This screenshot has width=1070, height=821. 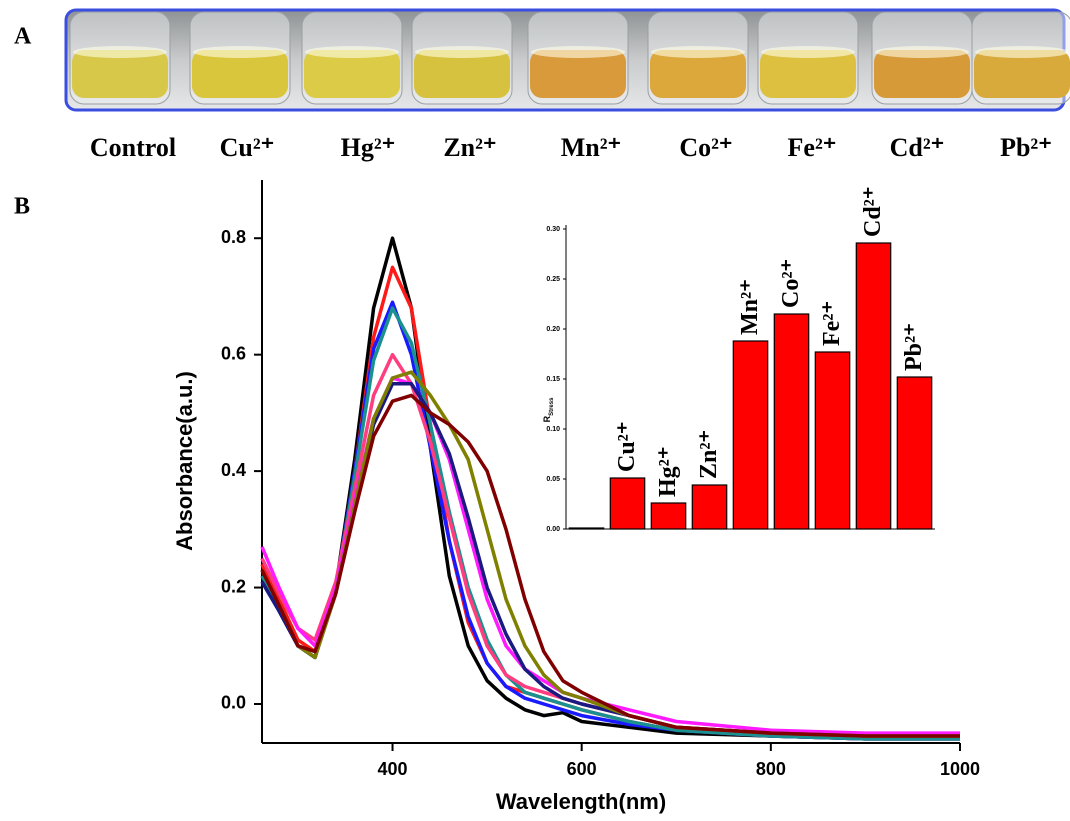 I want to click on bar-label: Pb²⁺, so click(x=914, y=347).